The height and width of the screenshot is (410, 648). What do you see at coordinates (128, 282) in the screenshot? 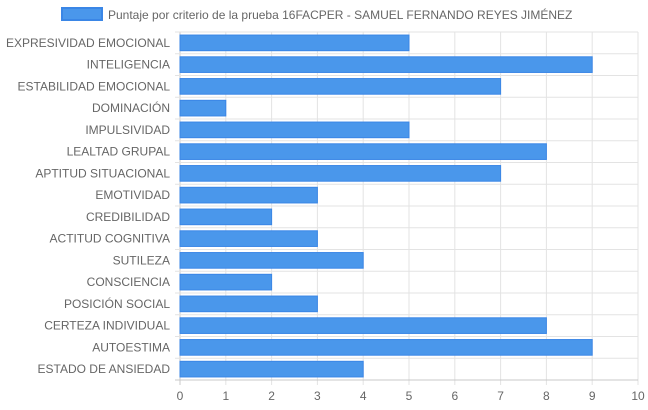
I see `y-tick-label: CONSCIENCIA` at bounding box center [128, 282].